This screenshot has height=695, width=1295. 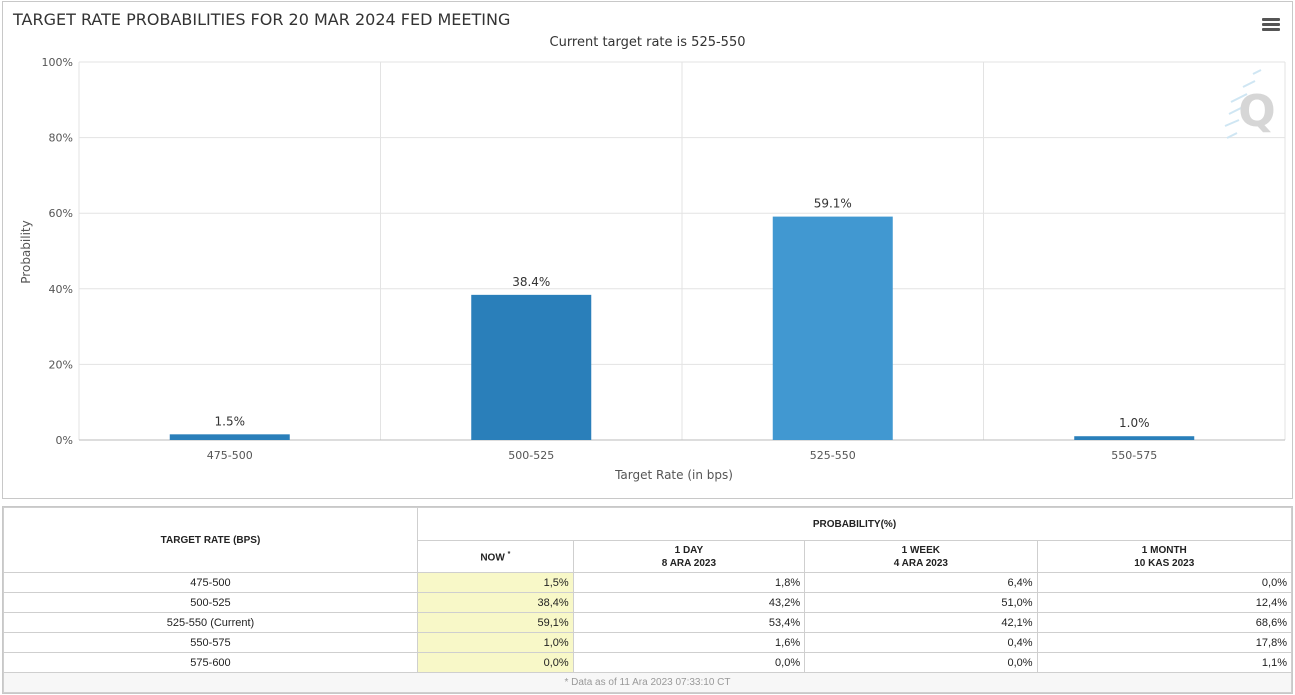 I want to click on chart-subtitle: Current target rate is 525-550, so click(x=647, y=42).